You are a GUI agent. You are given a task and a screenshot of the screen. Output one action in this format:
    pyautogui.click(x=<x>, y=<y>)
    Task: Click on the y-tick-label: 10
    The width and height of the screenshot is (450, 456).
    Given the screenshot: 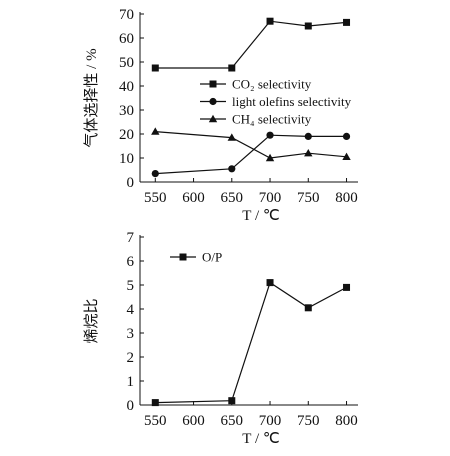 What is the action you would take?
    pyautogui.click(x=126, y=159)
    